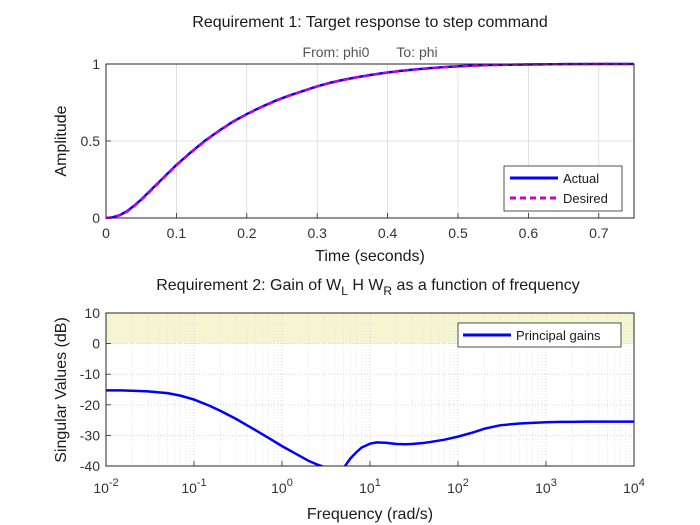 The image size is (700, 525). What do you see at coordinates (249, 285) in the screenshot?
I see `chart2-title-prefix: Requirement 2: Gain of W` at bounding box center [249, 285].